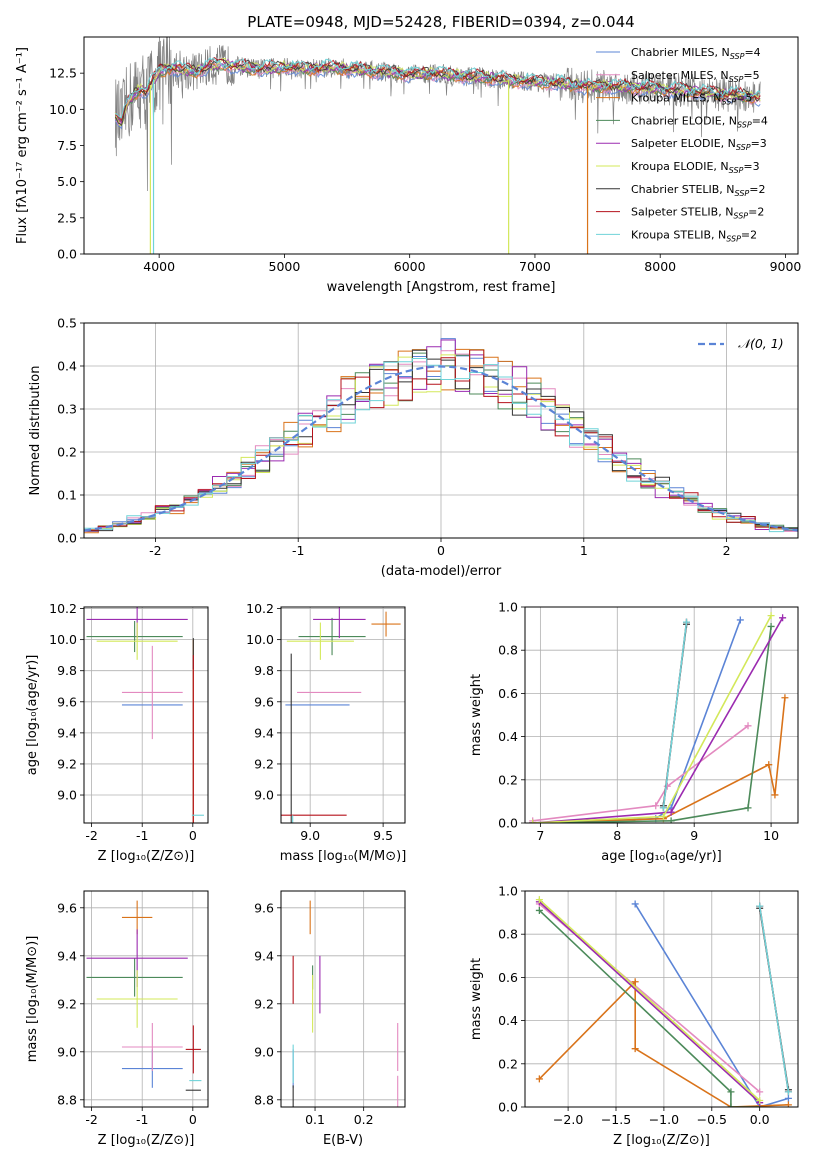 The width and height of the screenshot is (819, 1174). What do you see at coordinates (744, 98) in the screenshot?
I see `legend-label-suffix: =5` at bounding box center [744, 98].